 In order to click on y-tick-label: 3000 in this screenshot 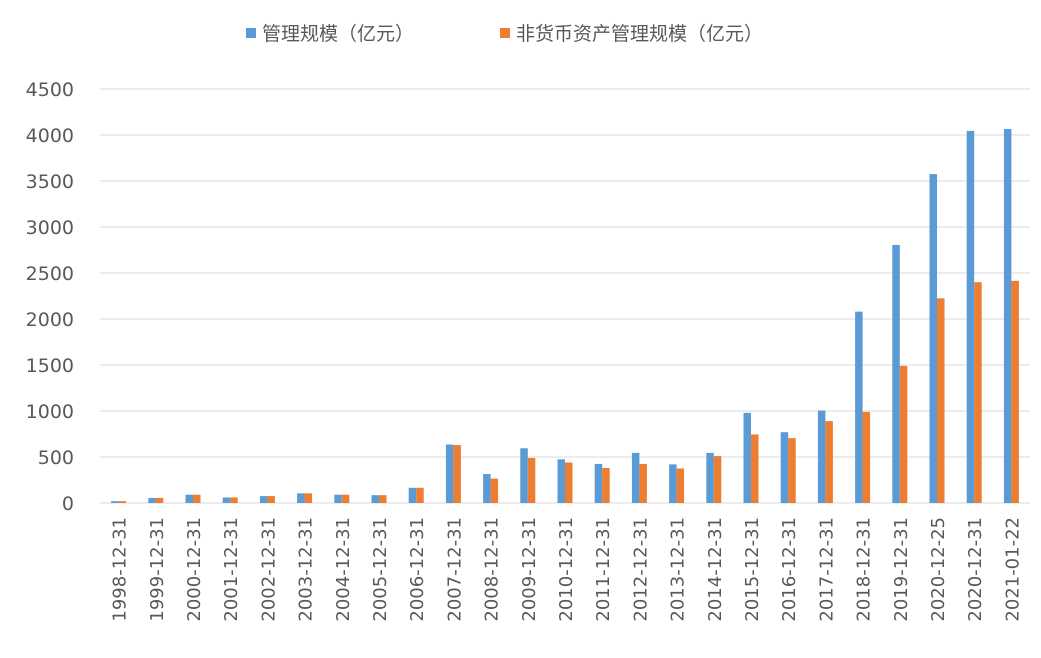, I will do `click(50, 228)`.